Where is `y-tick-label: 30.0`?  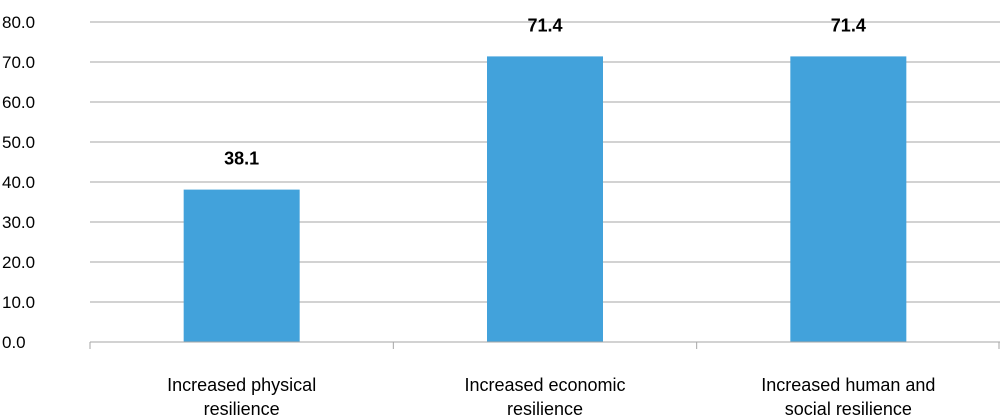
y-tick-label: 30.0 is located at coordinates (18, 222).